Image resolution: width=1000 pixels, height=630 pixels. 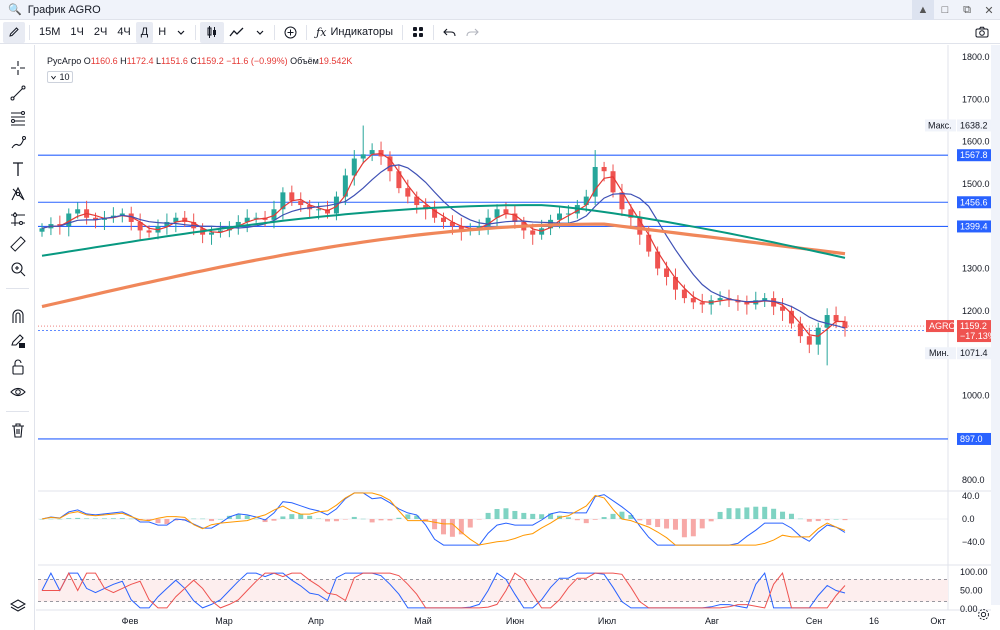 What do you see at coordinates (449, 32) in the screenshot?
I see `undo-icon` at bounding box center [449, 32].